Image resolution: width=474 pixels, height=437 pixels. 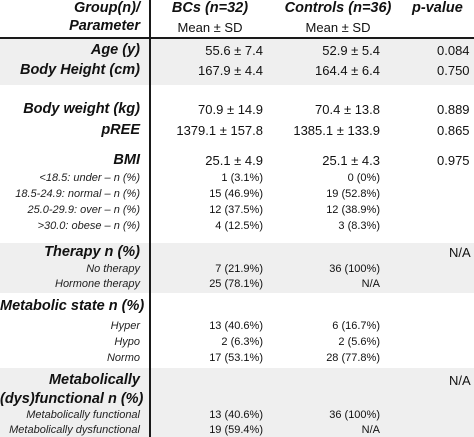 What do you see at coordinates (453, 130) in the screenshot?
I see `row-pree-p: 0.865` at bounding box center [453, 130].